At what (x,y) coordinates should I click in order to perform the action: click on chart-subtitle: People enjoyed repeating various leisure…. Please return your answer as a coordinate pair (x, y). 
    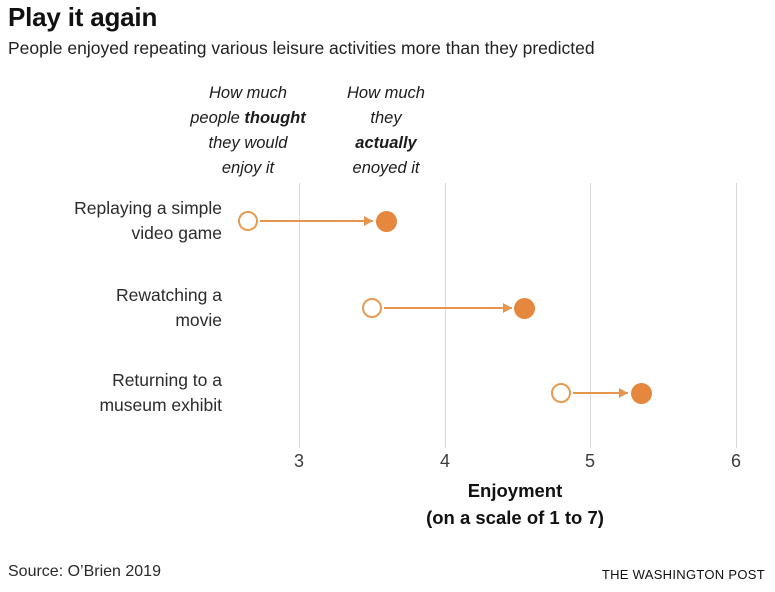
    Looking at the image, I should click on (301, 48).